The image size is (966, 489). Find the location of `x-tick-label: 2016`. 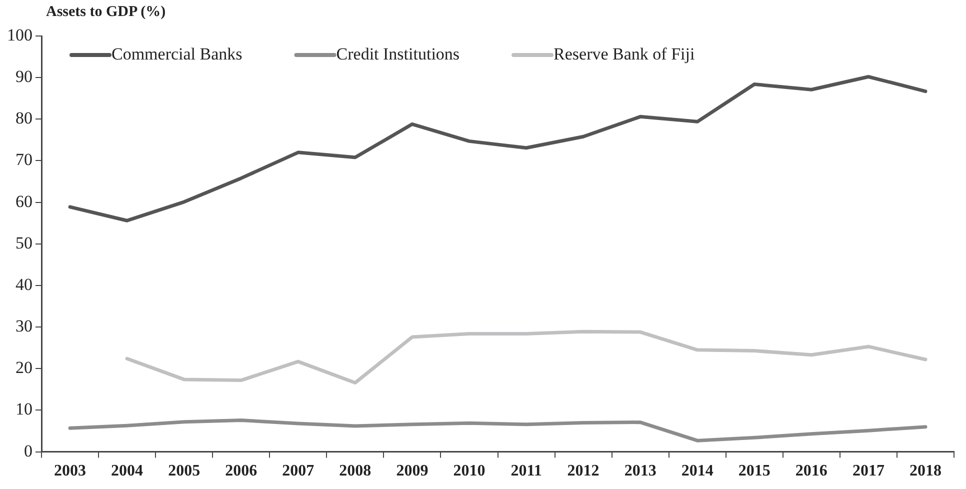

x-tick-label: 2016 is located at coordinates (811, 471).